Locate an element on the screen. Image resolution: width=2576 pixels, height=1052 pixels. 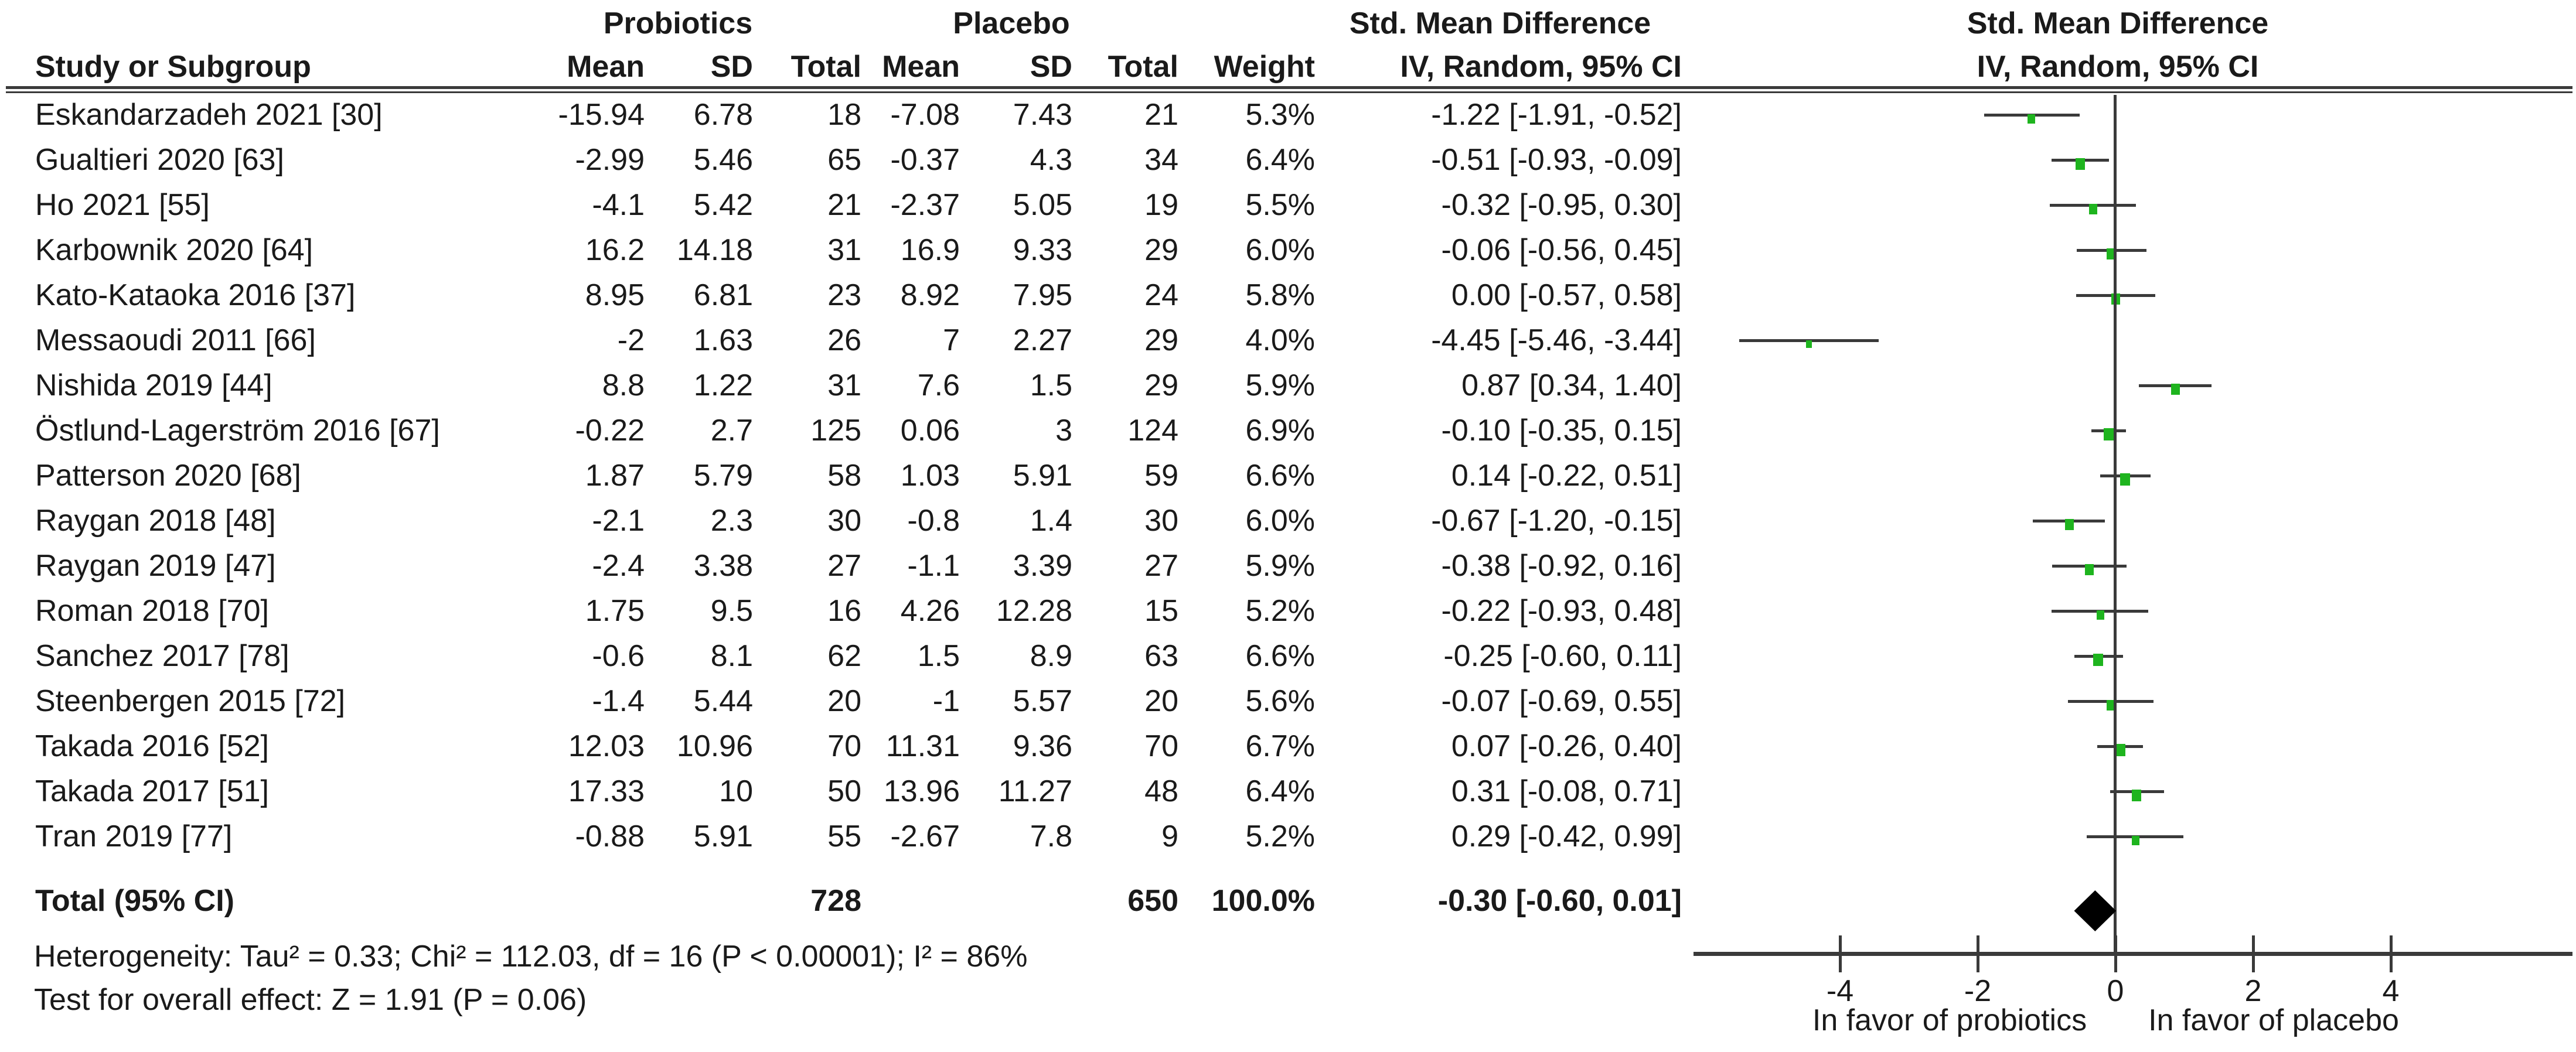
study-name-cell: Eskandarzadeh 2021 [30] is located at coordinates (209, 115).